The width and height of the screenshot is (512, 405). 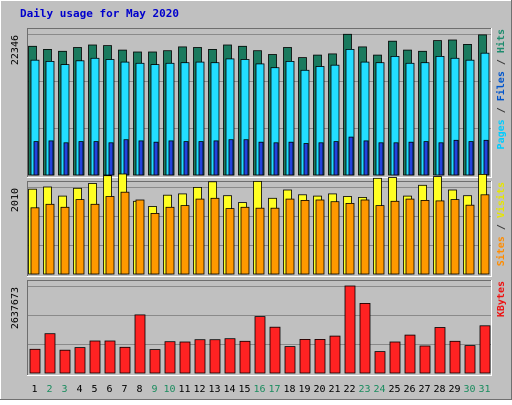 What do you see at coordinates (34, 389) in the screenshot?
I see `day-label: 1` at bounding box center [34, 389].